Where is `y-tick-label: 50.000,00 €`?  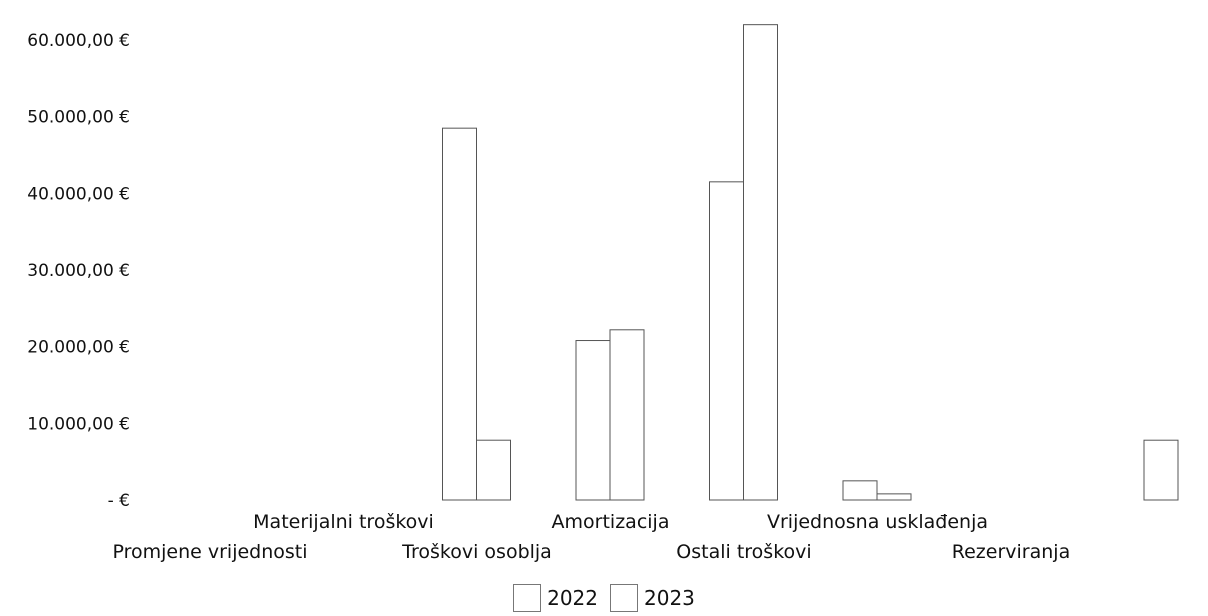 y-tick-label: 50.000,00 € is located at coordinates (78, 118).